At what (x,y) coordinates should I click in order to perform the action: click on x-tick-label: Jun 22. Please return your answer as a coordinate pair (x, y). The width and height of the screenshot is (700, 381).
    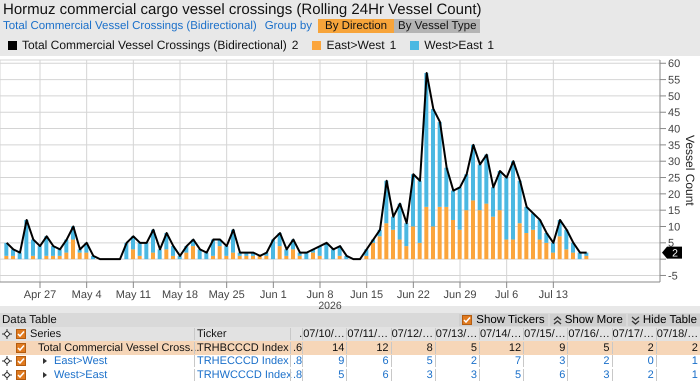
    Looking at the image, I should click on (413, 294).